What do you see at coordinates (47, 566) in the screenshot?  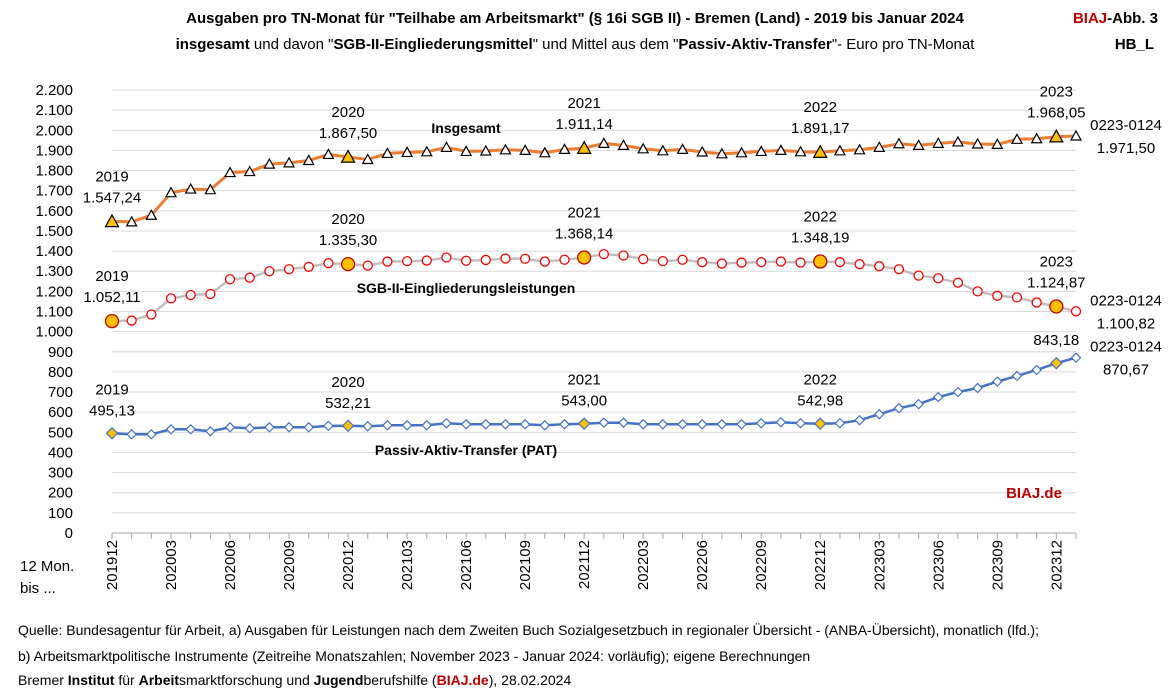 I see `x-unit-line: 12 Mon.` at bounding box center [47, 566].